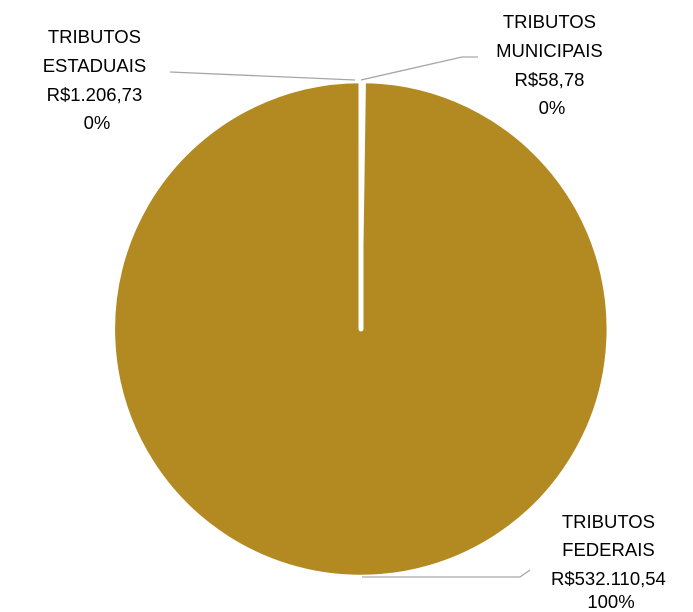  What do you see at coordinates (94, 36) in the screenshot?
I see `label-estaduais-name-1: TRIBUTOS` at bounding box center [94, 36].